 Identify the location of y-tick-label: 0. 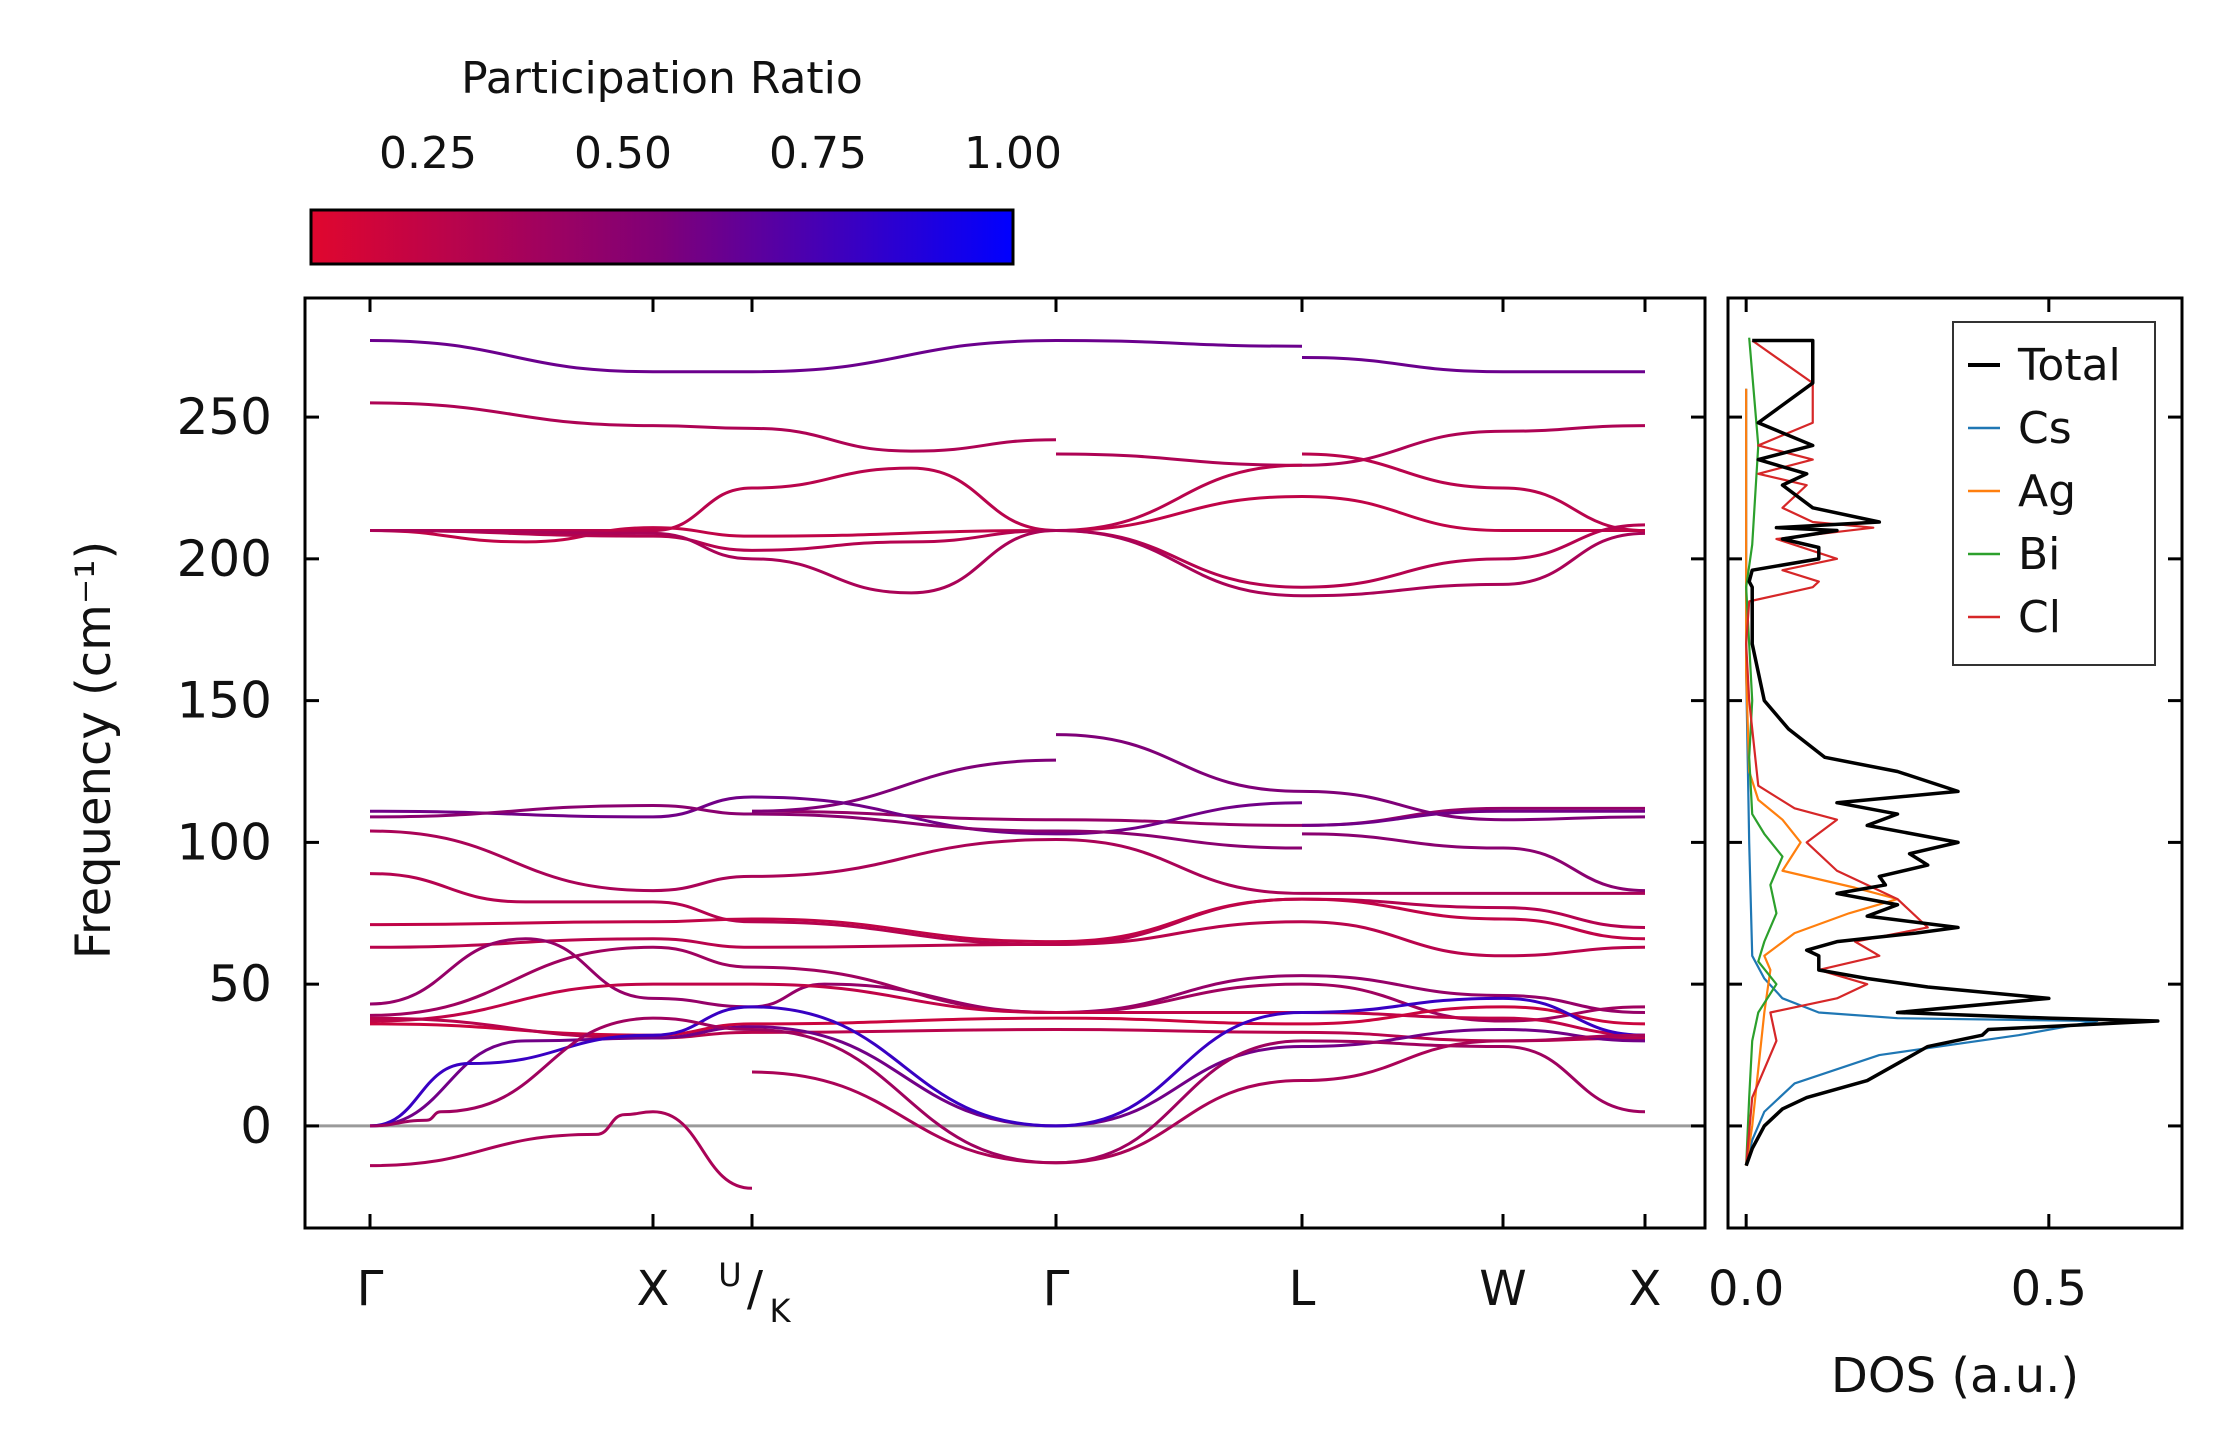
(256, 1126).